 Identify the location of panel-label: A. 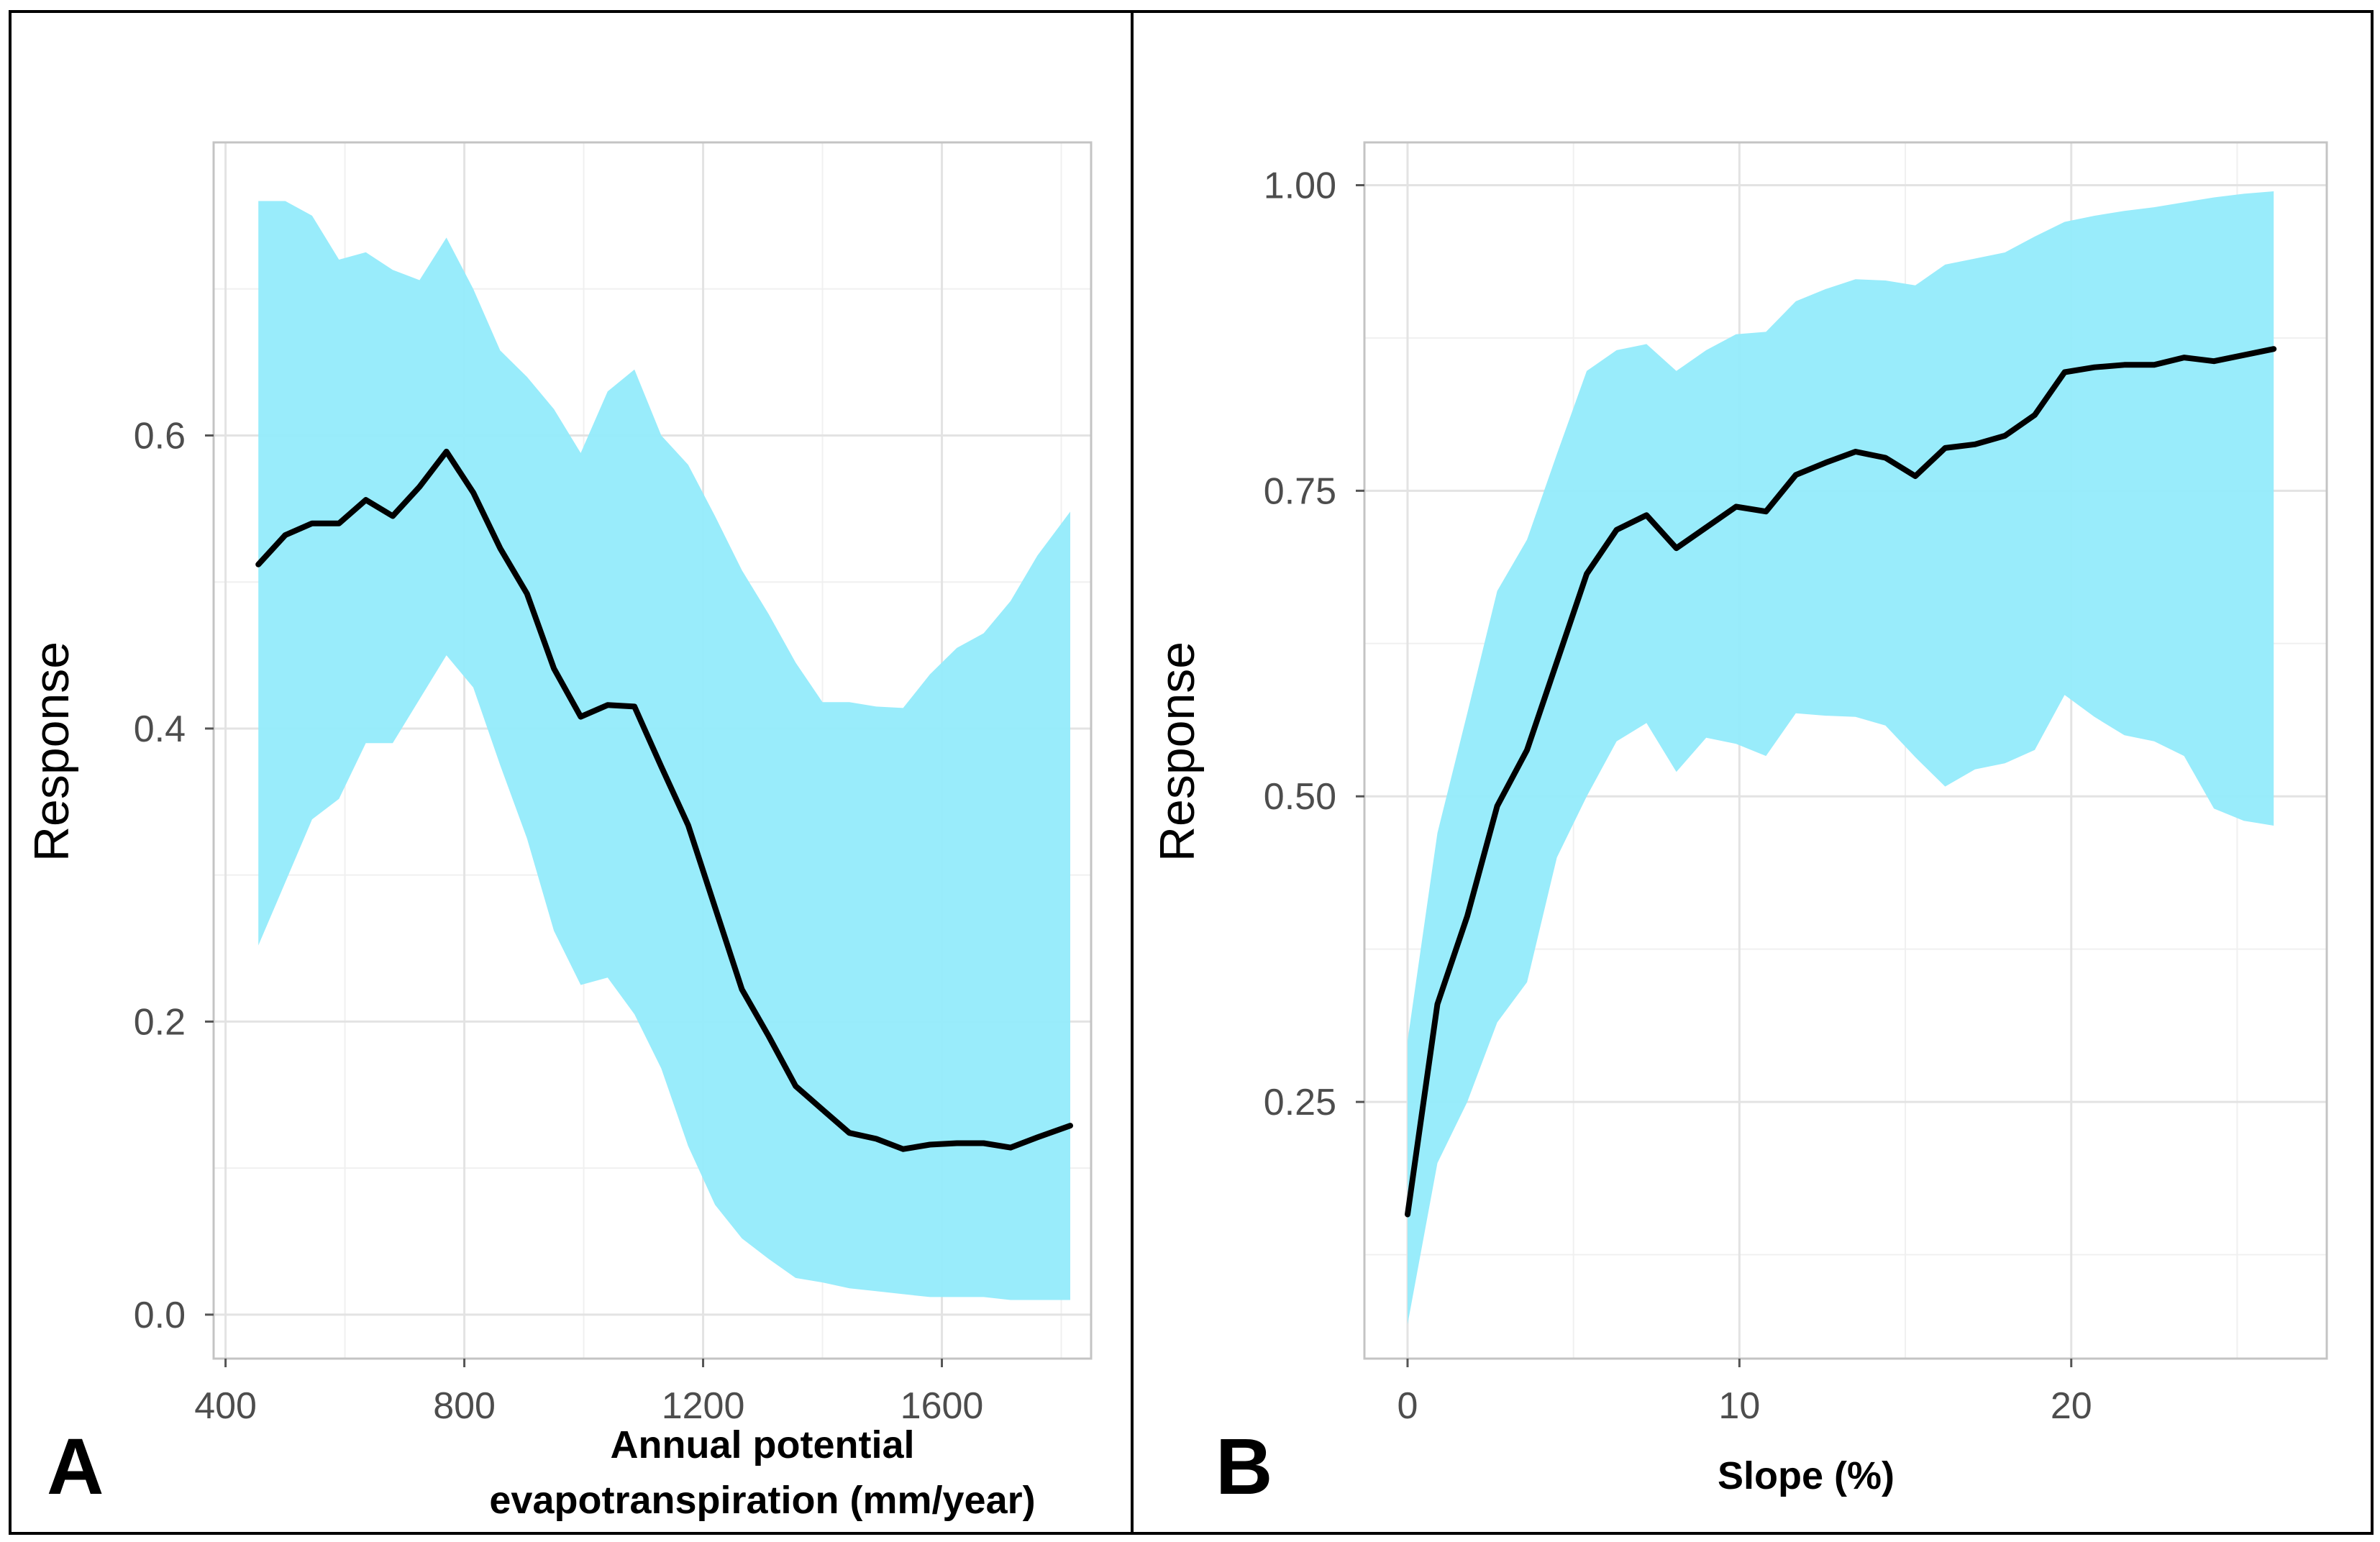
(75, 1467).